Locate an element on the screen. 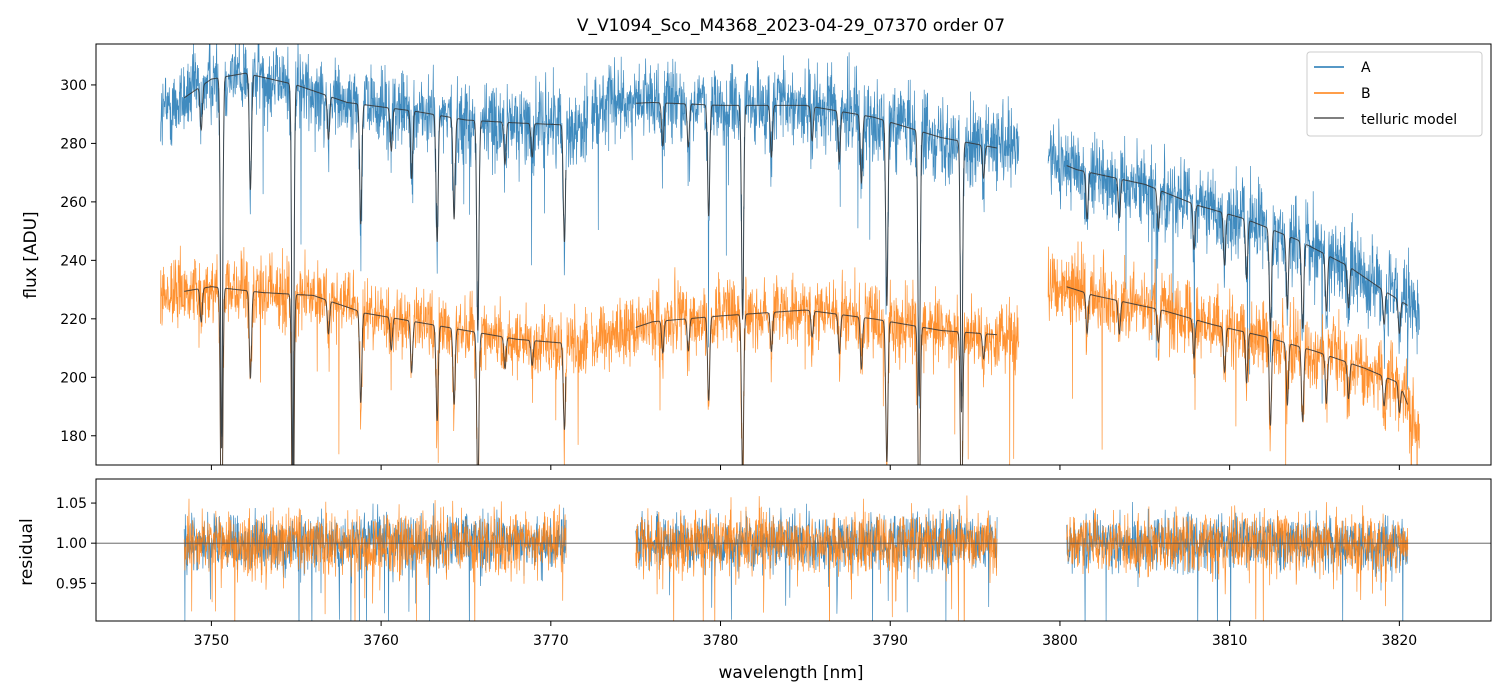 The height and width of the screenshot is (696, 1504). wavelength-x-tick-label: 3750 is located at coordinates (212, 641).